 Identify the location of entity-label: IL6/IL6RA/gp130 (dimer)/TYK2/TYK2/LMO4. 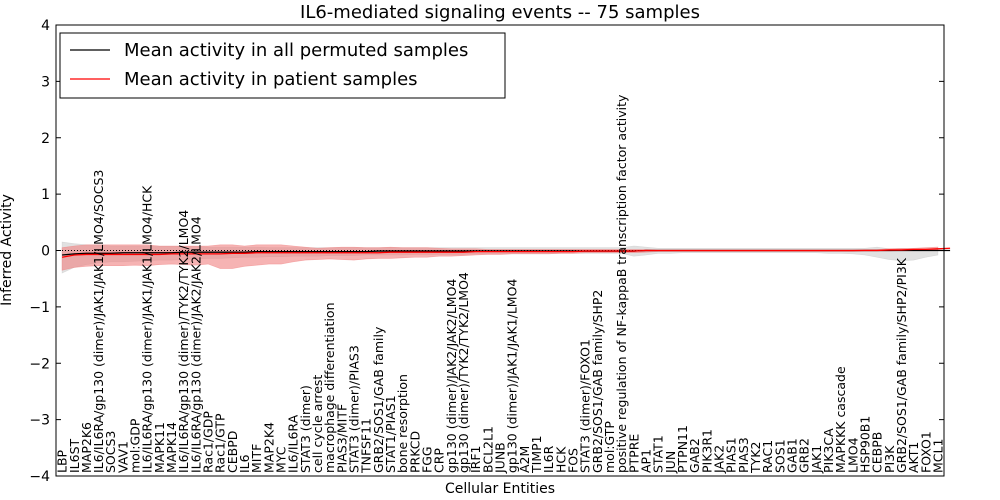
(183, 341).